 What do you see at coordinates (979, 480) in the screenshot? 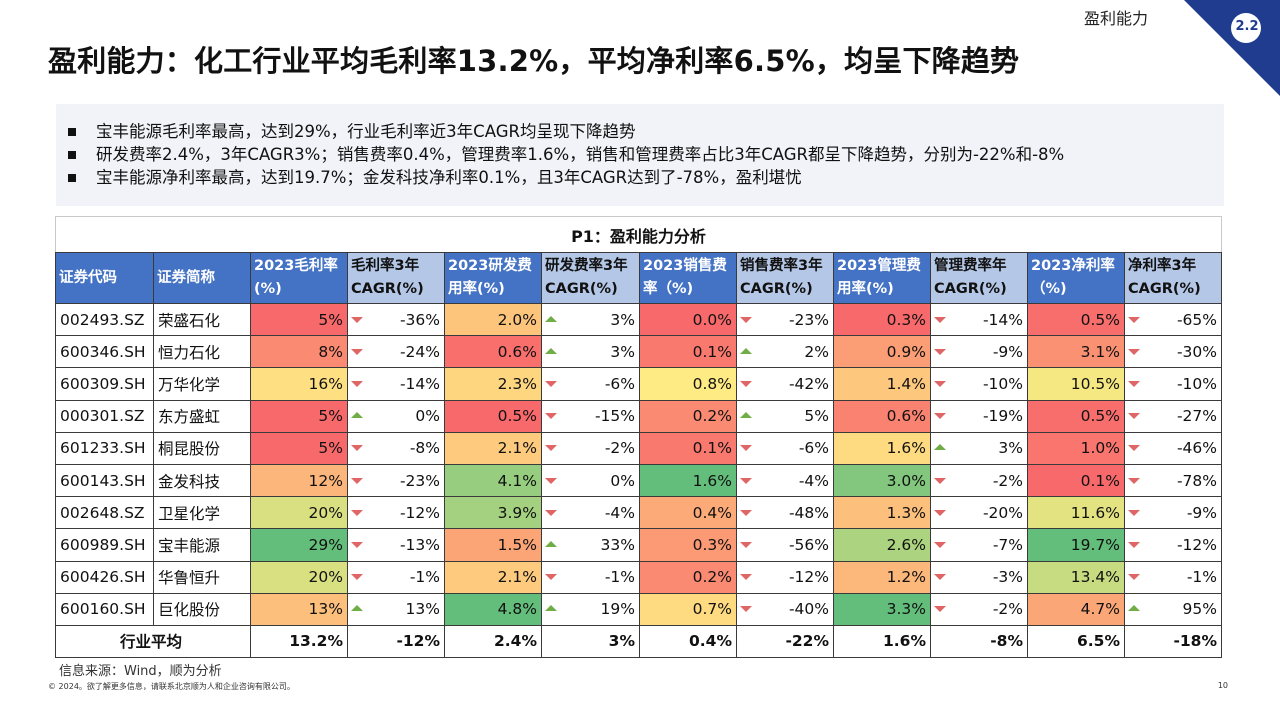
I see `mgmt-rate-cagr-cell: -2%` at bounding box center [979, 480].